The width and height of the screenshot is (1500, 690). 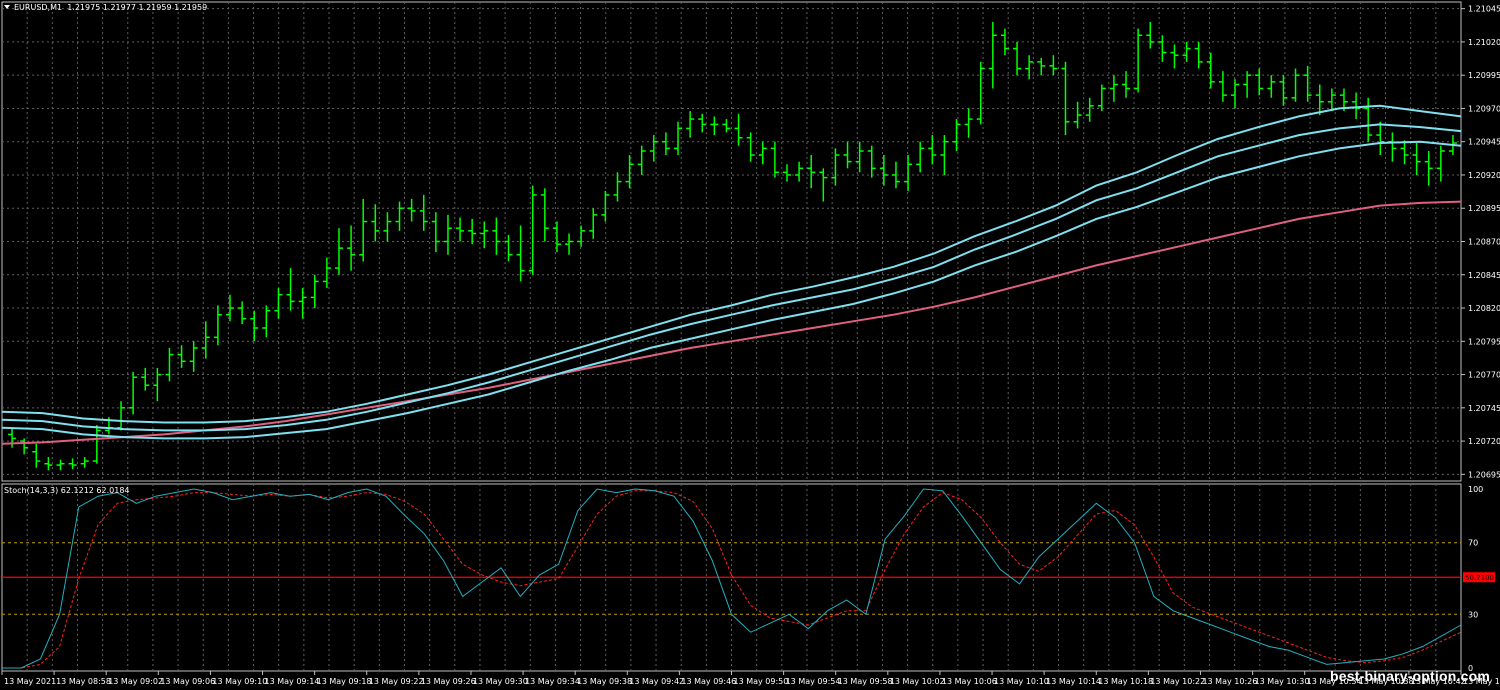 What do you see at coordinates (1484, 375) in the screenshot?
I see `price-axis-label: 1.20770` at bounding box center [1484, 375].